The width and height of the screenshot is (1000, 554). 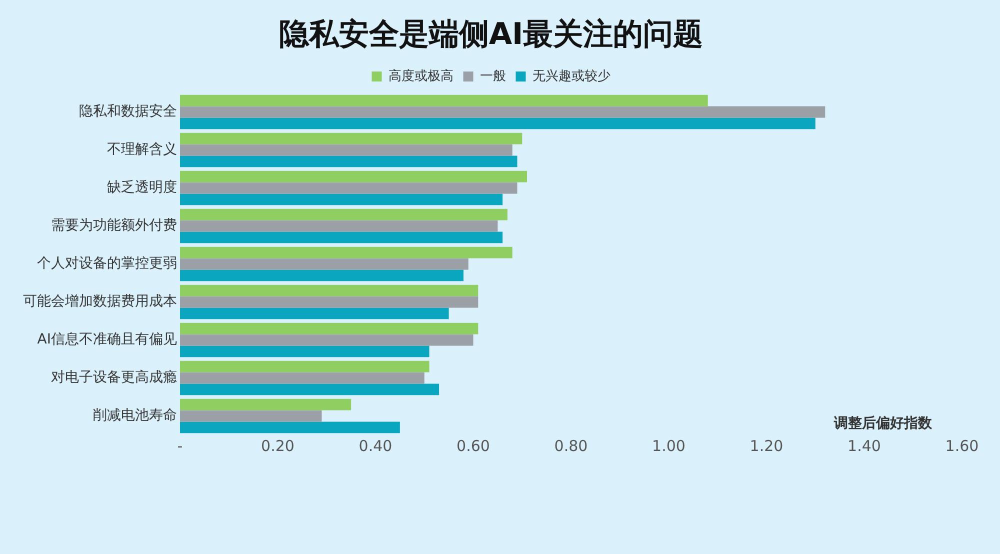 I want to click on y-tick-label: 个人对设备的掌控更弱, so click(x=107, y=264).